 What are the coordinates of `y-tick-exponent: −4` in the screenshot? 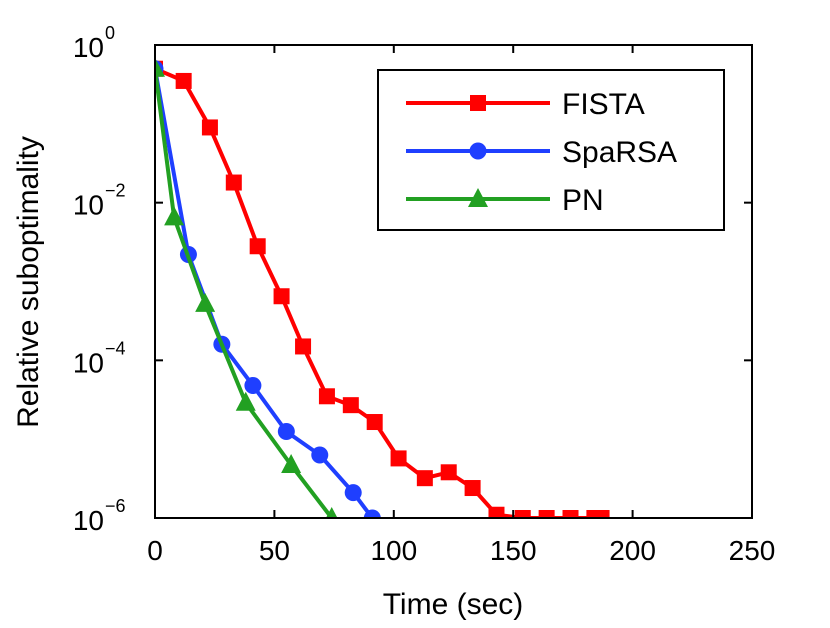 It's located at (115, 348).